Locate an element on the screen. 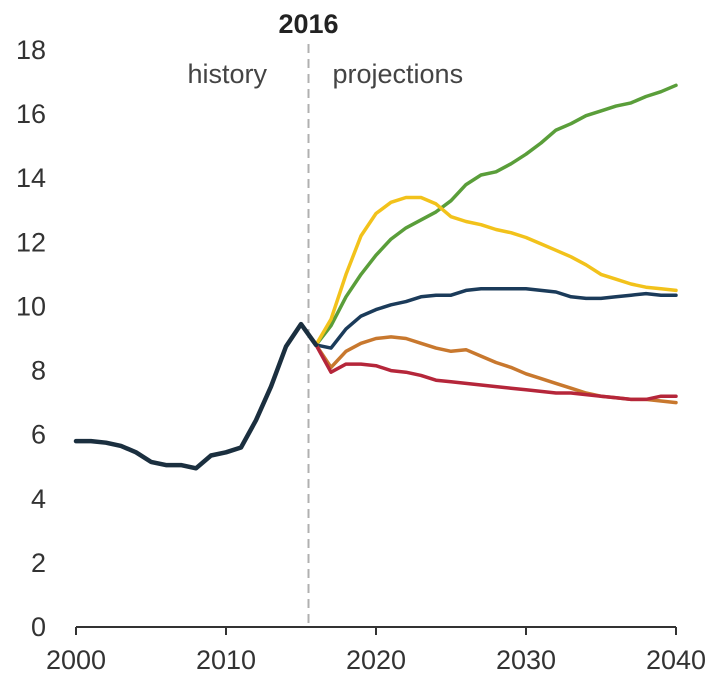  projections-region-label: projections is located at coordinates (398, 74).